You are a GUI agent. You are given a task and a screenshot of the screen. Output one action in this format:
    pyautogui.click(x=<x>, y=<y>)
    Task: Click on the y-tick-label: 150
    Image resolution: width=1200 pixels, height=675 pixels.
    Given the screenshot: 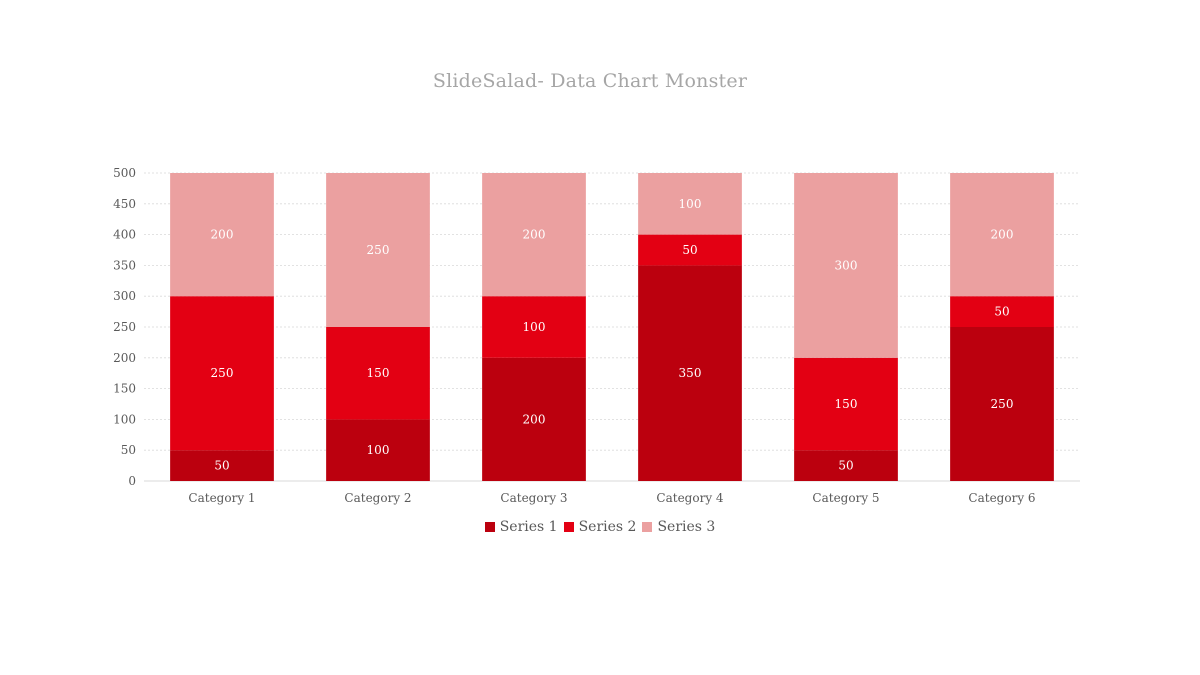 What is the action you would take?
    pyautogui.click(x=124, y=389)
    